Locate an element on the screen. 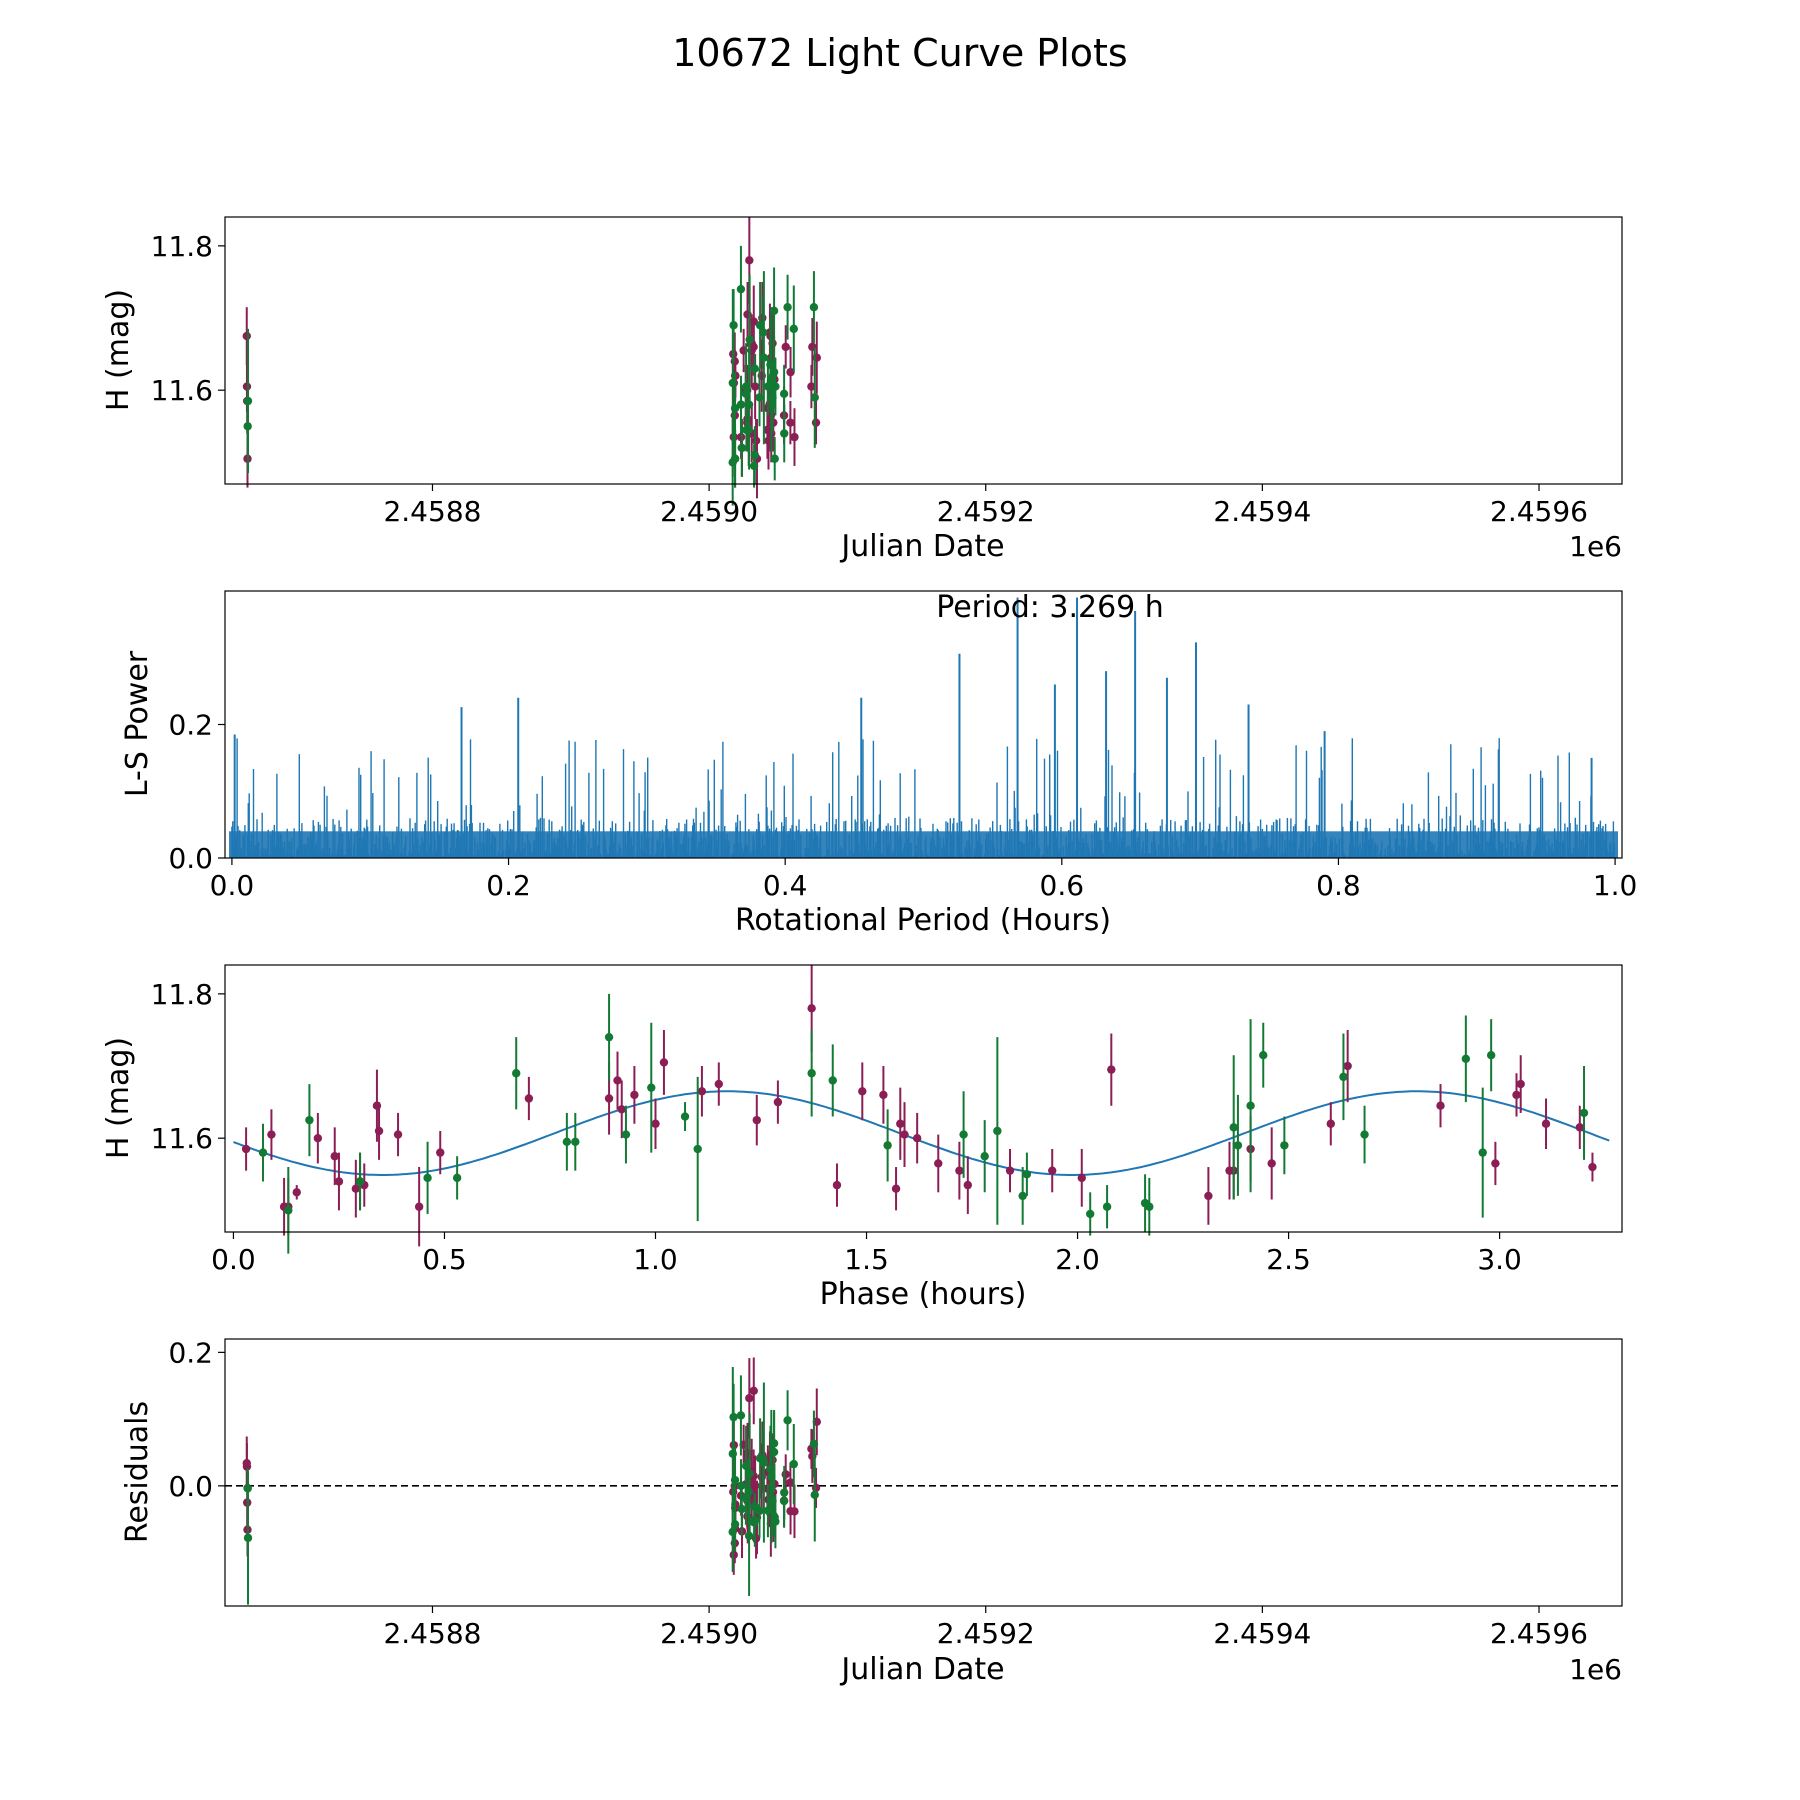 The height and width of the screenshot is (1800, 1800). phased-xtick-label: 2.0 is located at coordinates (1077, 1259).